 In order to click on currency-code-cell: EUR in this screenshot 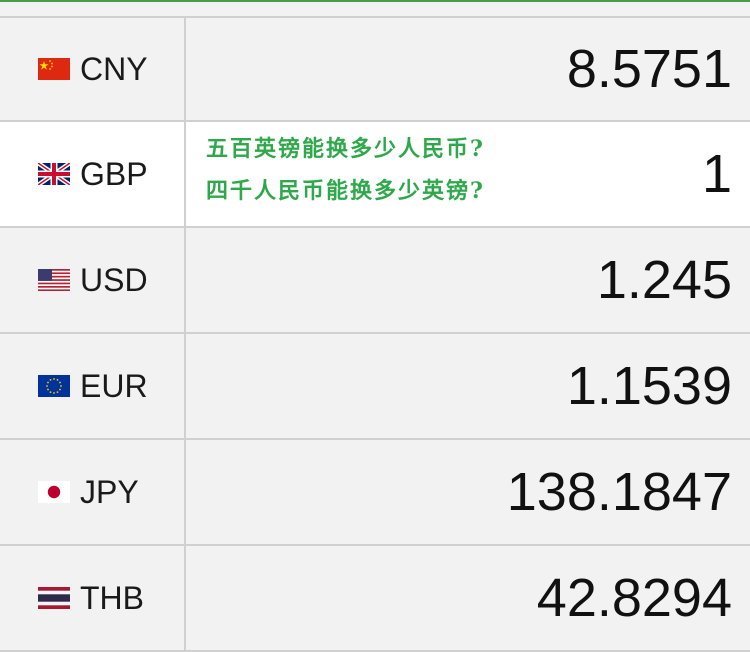, I will do `click(93, 386)`.